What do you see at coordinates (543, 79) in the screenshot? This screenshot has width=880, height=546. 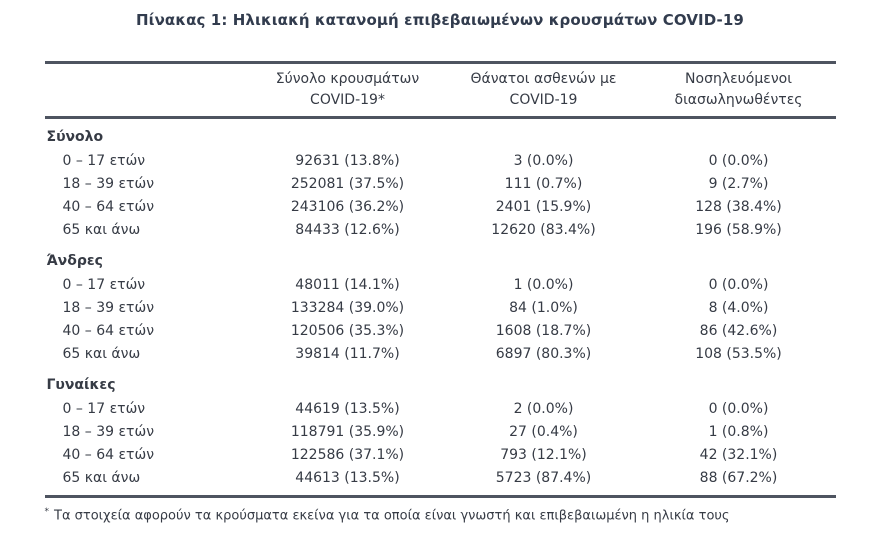 I see `header-line: Θάνατοι ασθενών με` at bounding box center [543, 79].